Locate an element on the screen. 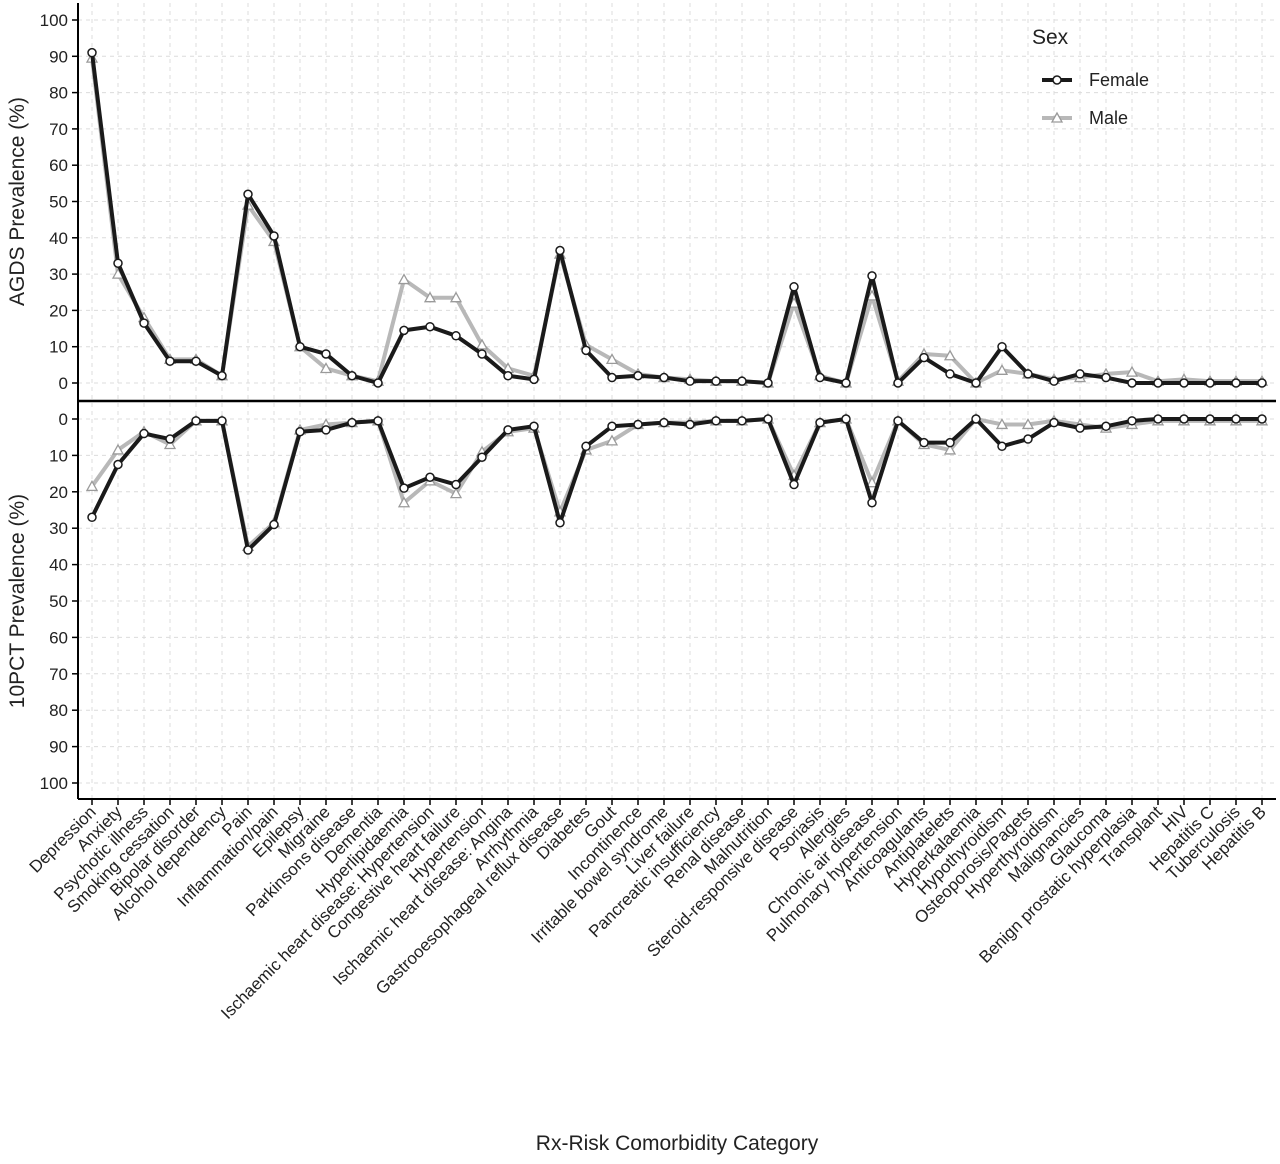  legend: Sex Female Male is located at coordinates (1090, 77).